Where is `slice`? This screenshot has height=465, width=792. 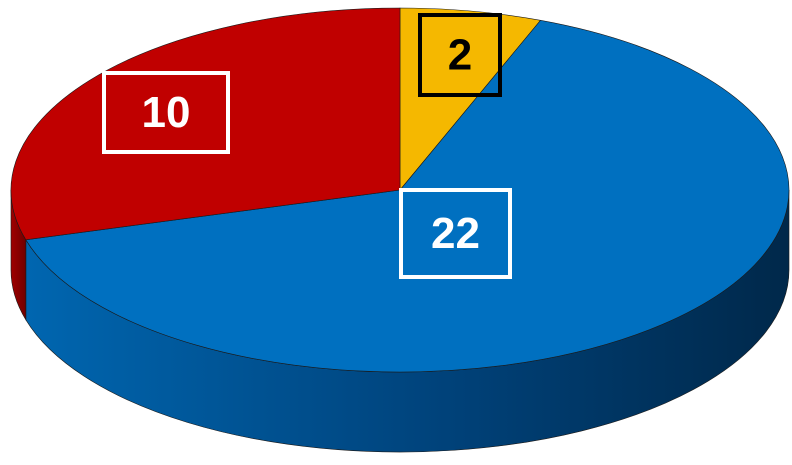 slice is located at coordinates (470, 99).